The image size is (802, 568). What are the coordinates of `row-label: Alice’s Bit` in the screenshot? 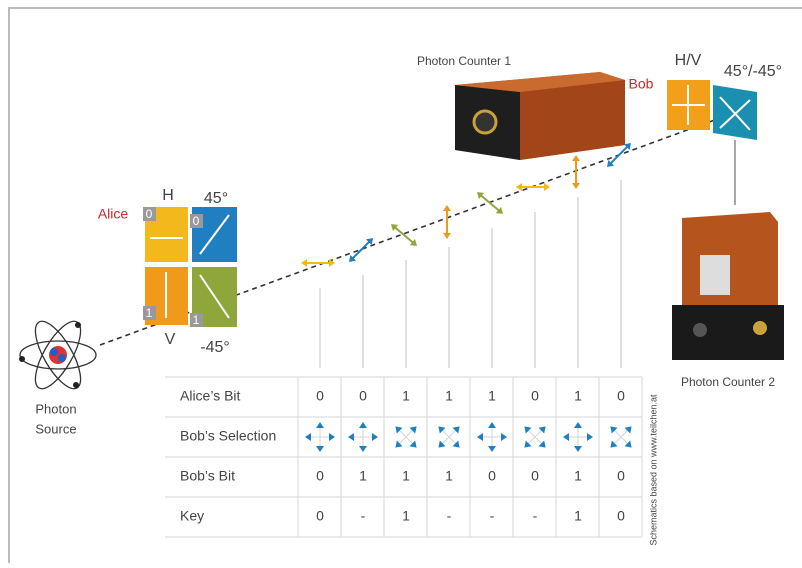 It's located at (210, 396).